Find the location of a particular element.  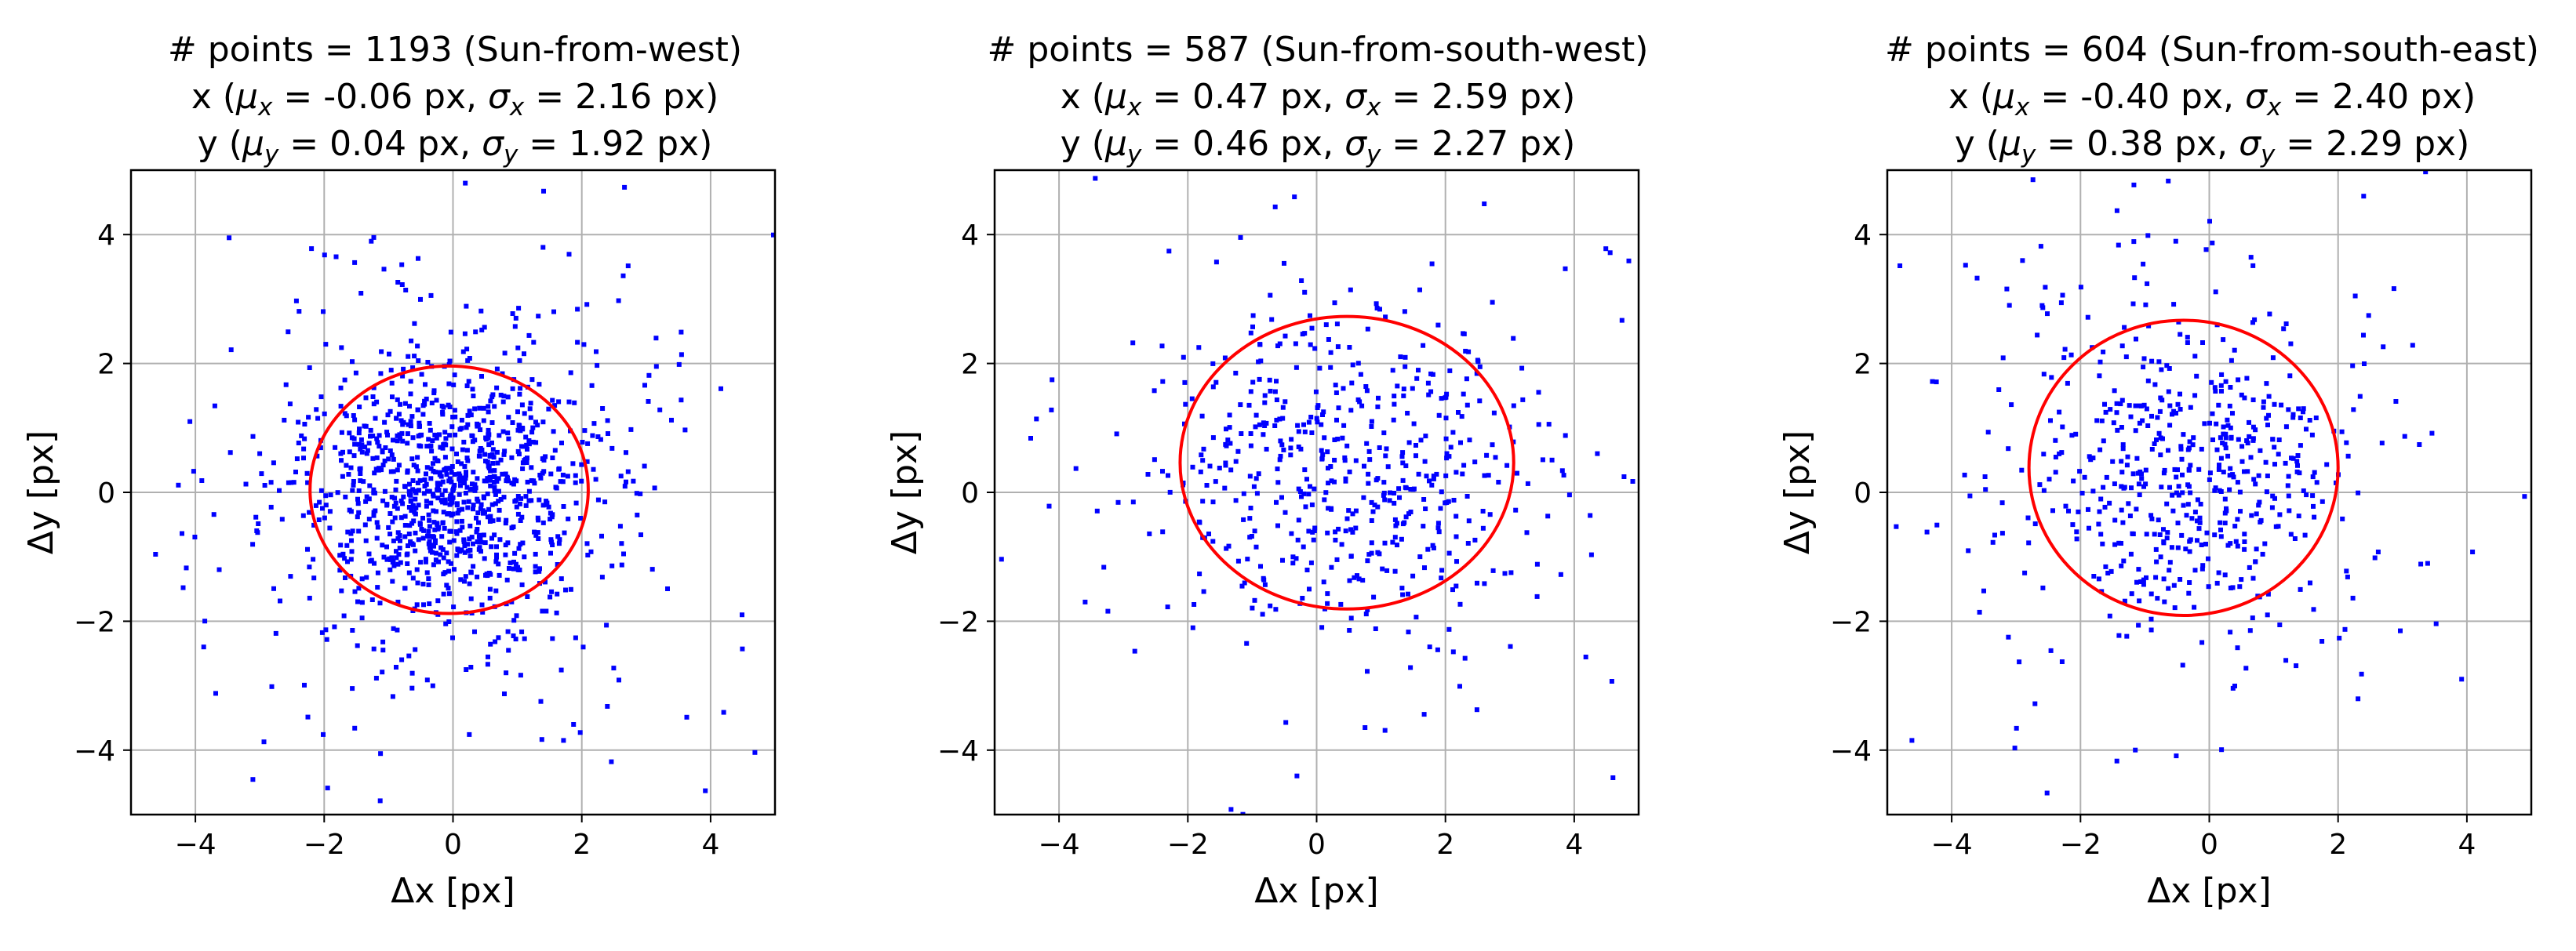

y-axis-label: Δy [px] is located at coordinates (1797, 492).